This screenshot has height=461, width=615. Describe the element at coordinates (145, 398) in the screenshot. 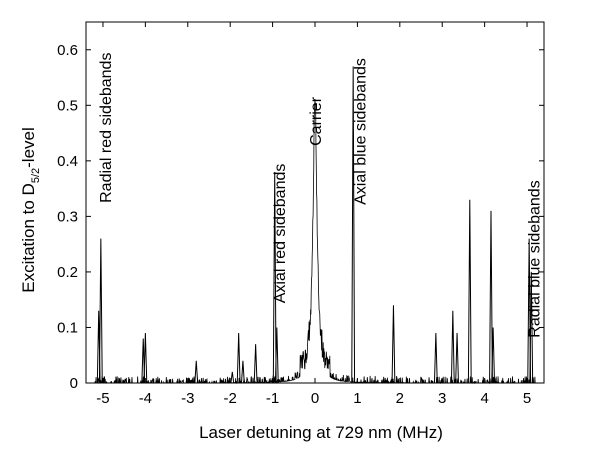

I see `x-tick-label: -4` at that location.